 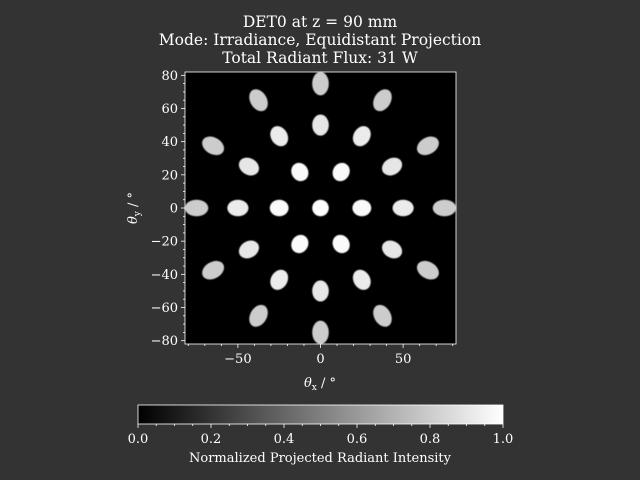 What do you see at coordinates (169, 175) in the screenshot?
I see `y-tick-label: 20` at bounding box center [169, 175].